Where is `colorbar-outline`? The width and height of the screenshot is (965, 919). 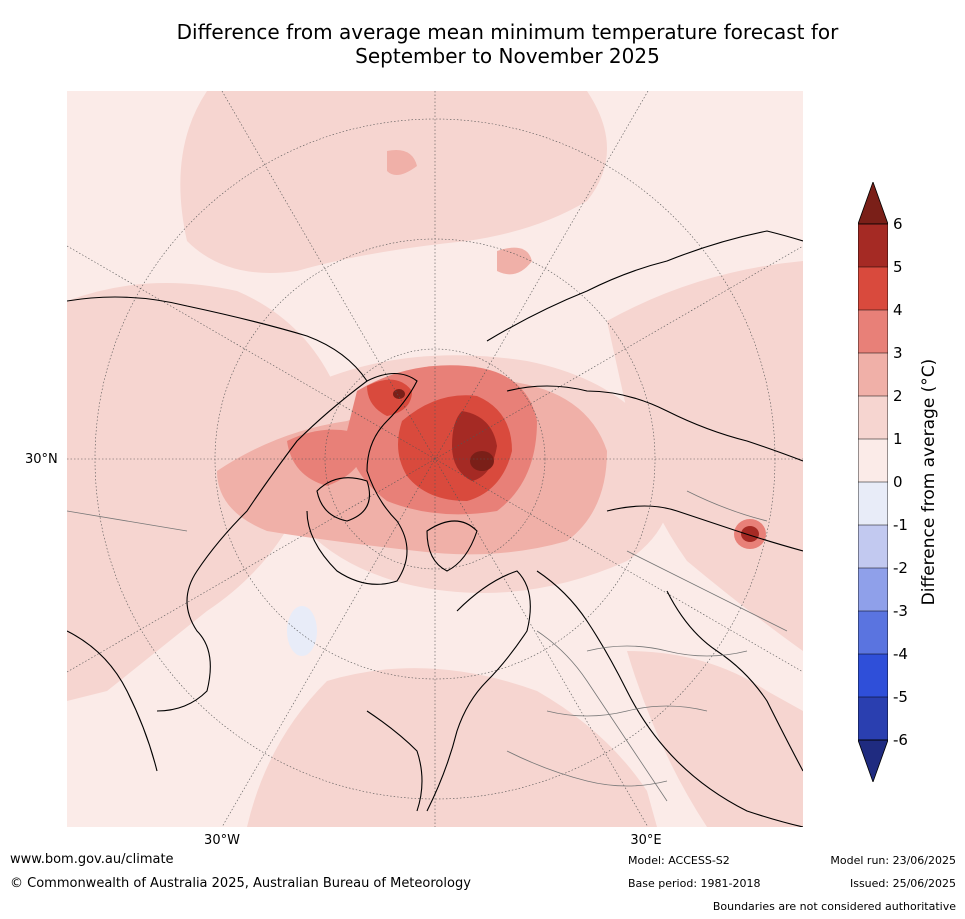 colorbar-outline is located at coordinates (873, 482).